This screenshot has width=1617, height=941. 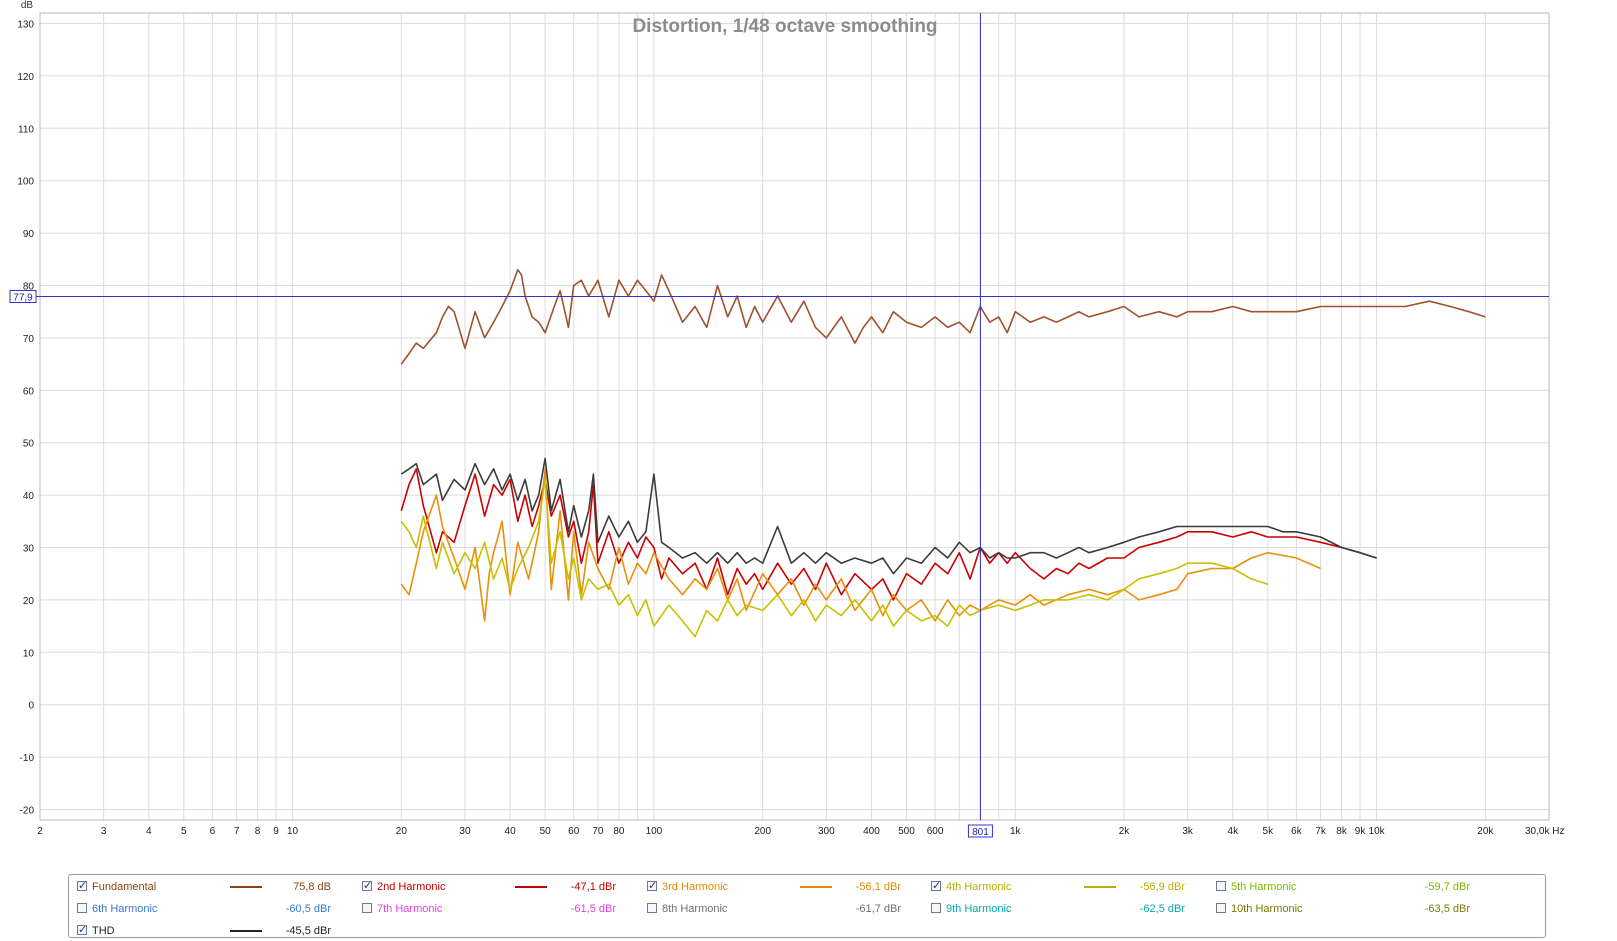 What do you see at coordinates (308, 909) in the screenshot?
I see `legend-value: -60,5 dBr` at bounding box center [308, 909].